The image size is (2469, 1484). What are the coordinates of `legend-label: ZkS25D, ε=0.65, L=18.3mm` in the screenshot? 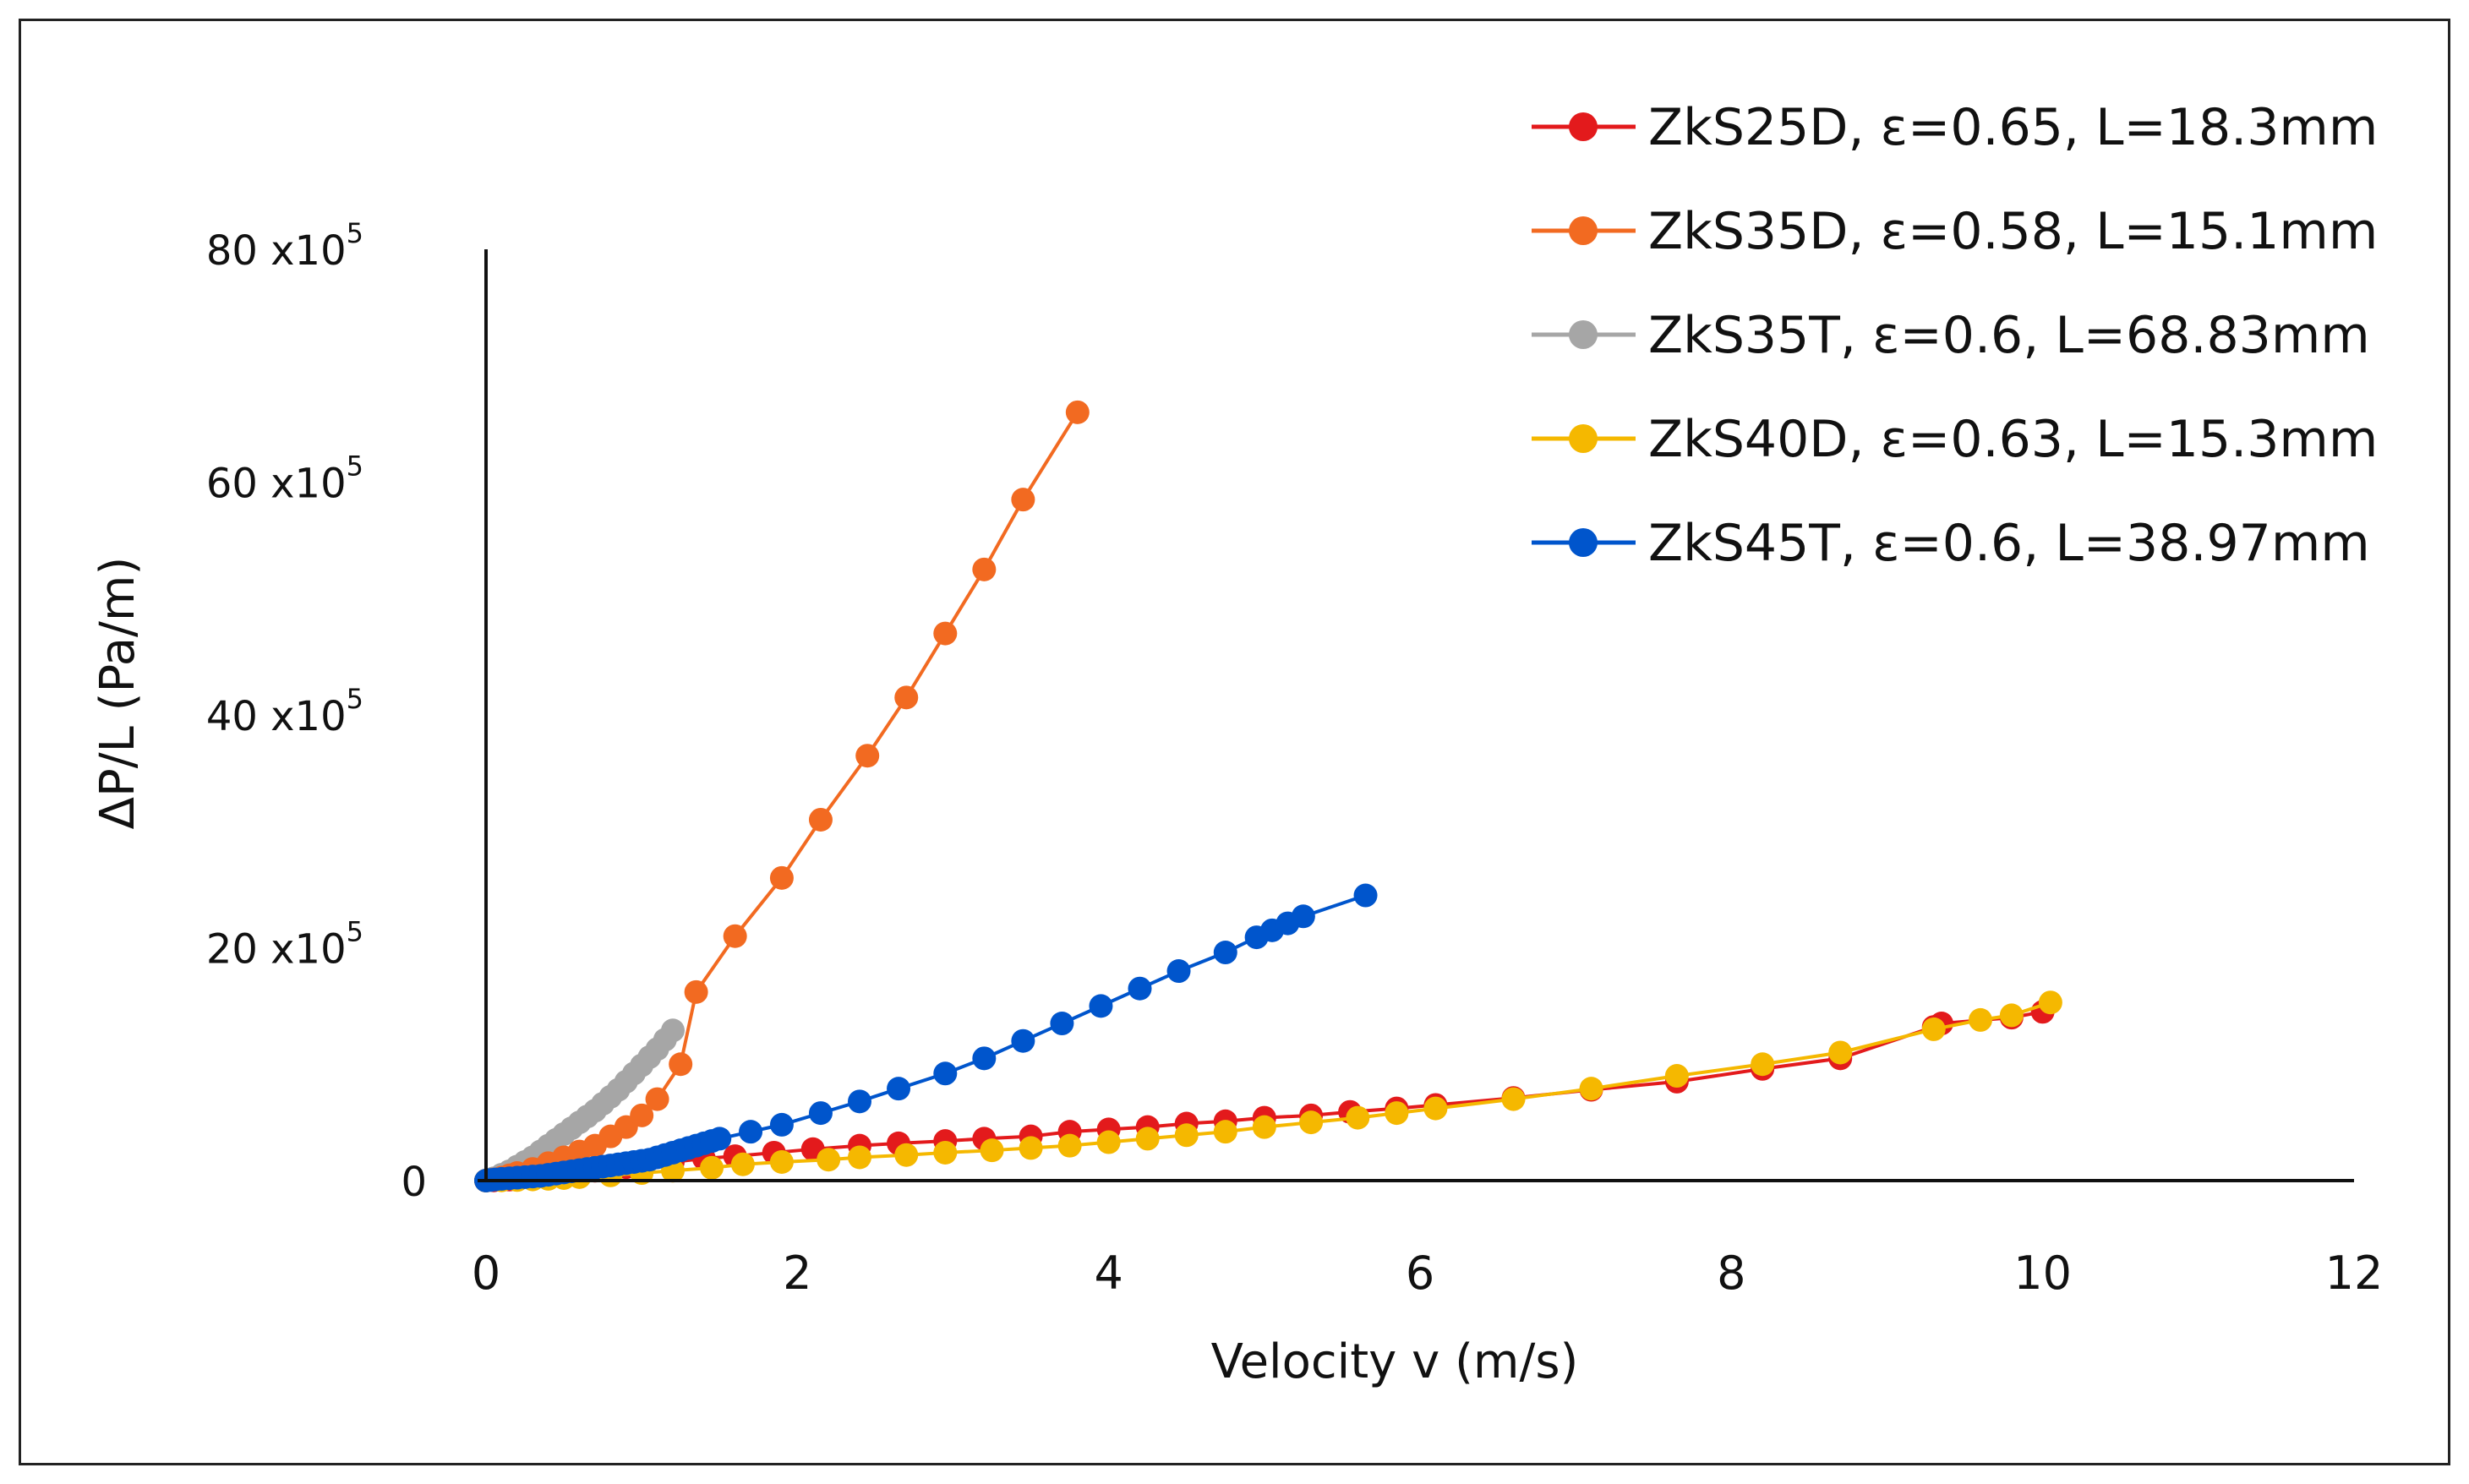 It's located at (2013, 128).